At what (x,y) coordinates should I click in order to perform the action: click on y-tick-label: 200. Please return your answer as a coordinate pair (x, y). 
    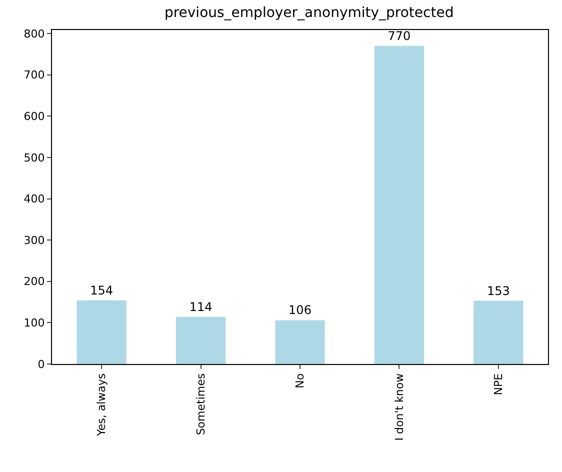
    Looking at the image, I should click on (34, 281).